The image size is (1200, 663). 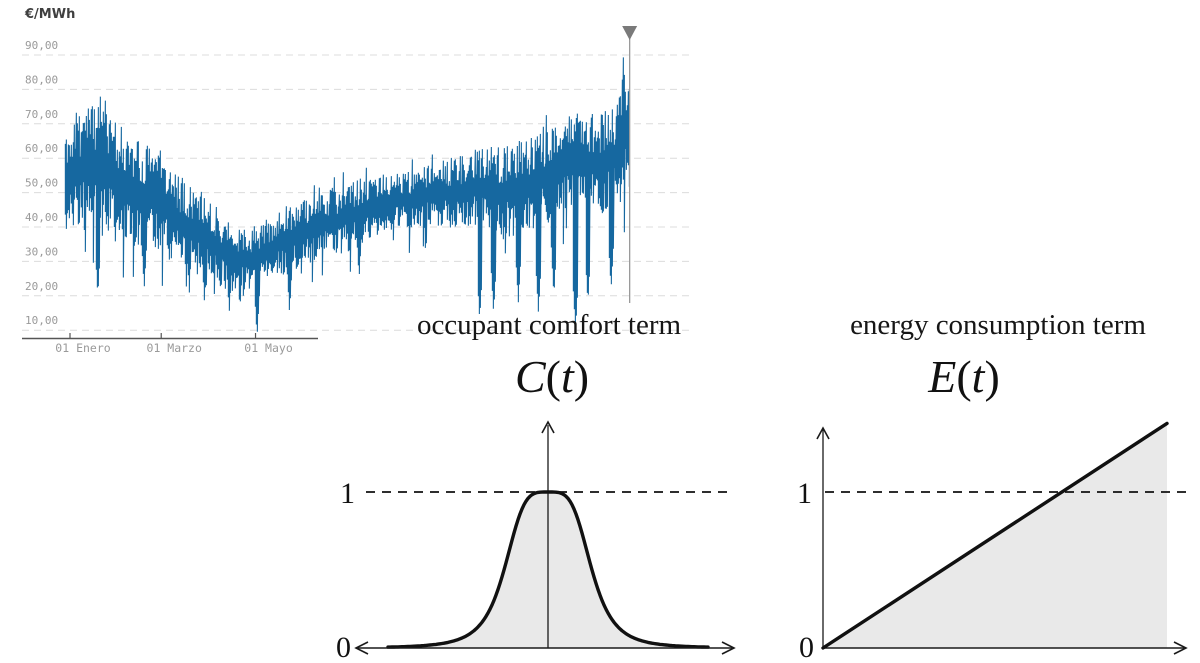 I want to click on y-tick-label: 50,00, so click(x=41, y=183).